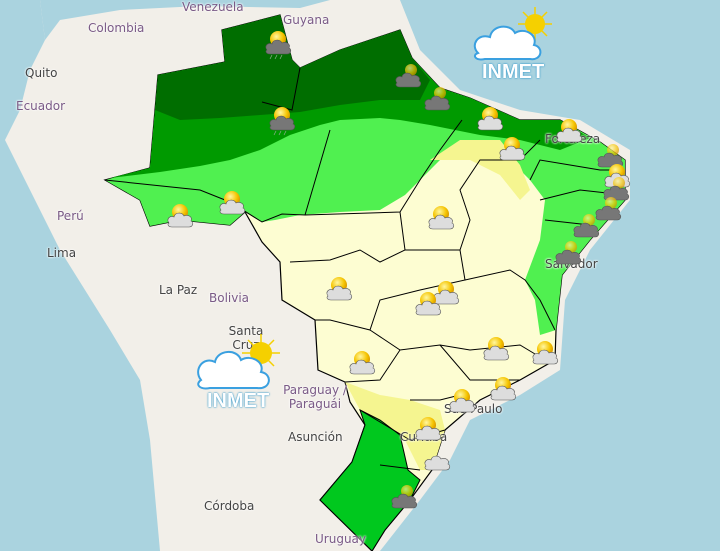 The height and width of the screenshot is (551, 720). I want to click on label-peru: Perú, so click(70, 216).